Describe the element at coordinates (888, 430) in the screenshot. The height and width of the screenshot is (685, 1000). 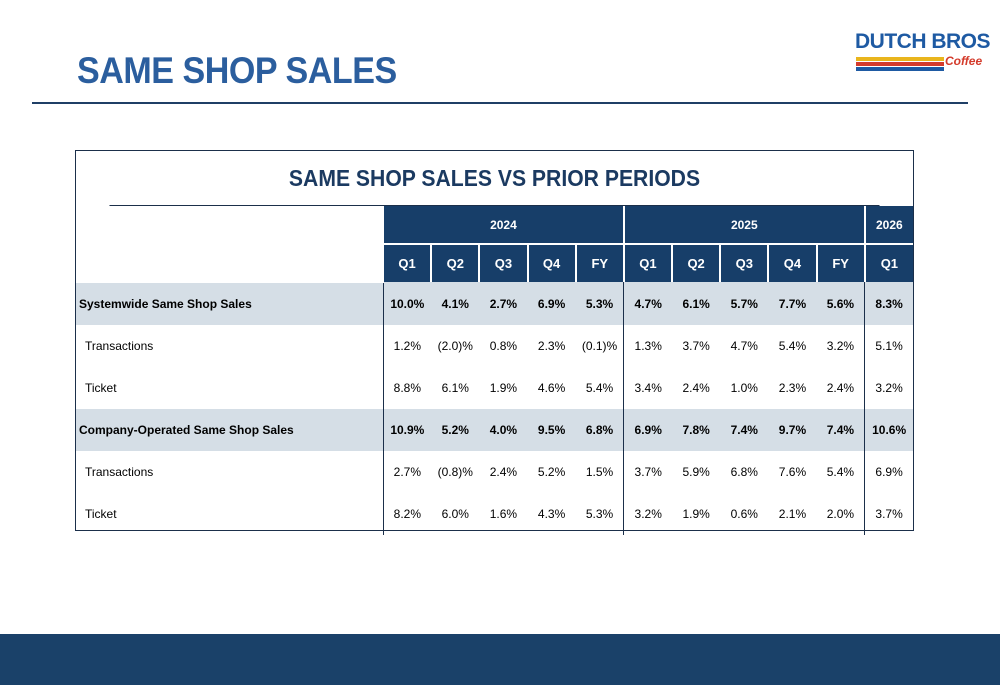
I see `cell-value: 10.6%` at that location.